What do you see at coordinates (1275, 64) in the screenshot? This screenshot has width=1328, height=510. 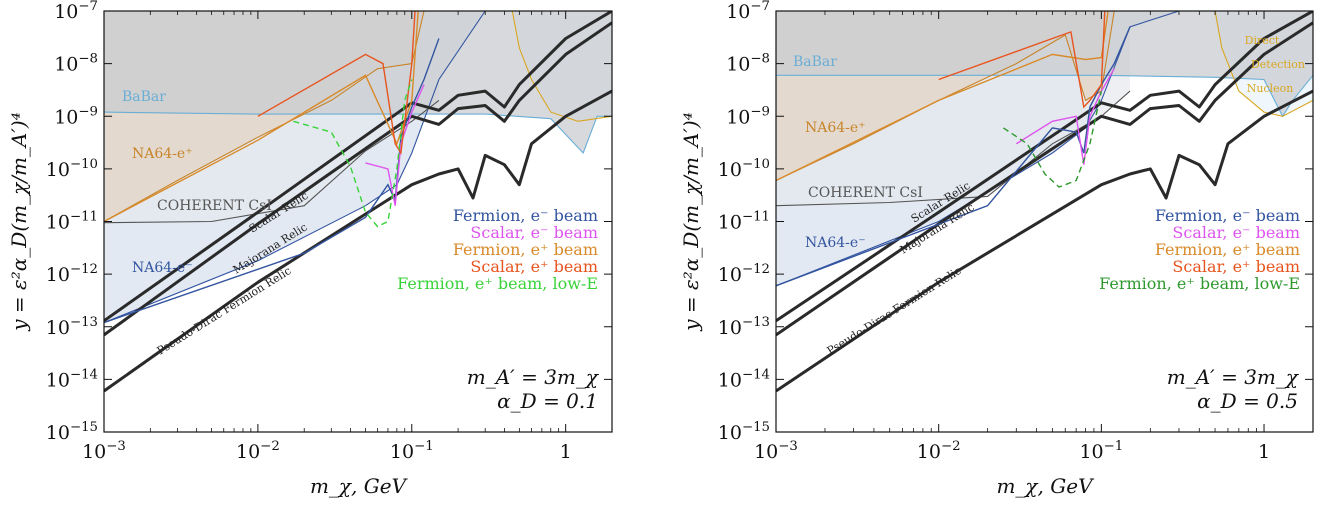 I see `region-label: Direct Detection Nucleon` at bounding box center [1275, 64].